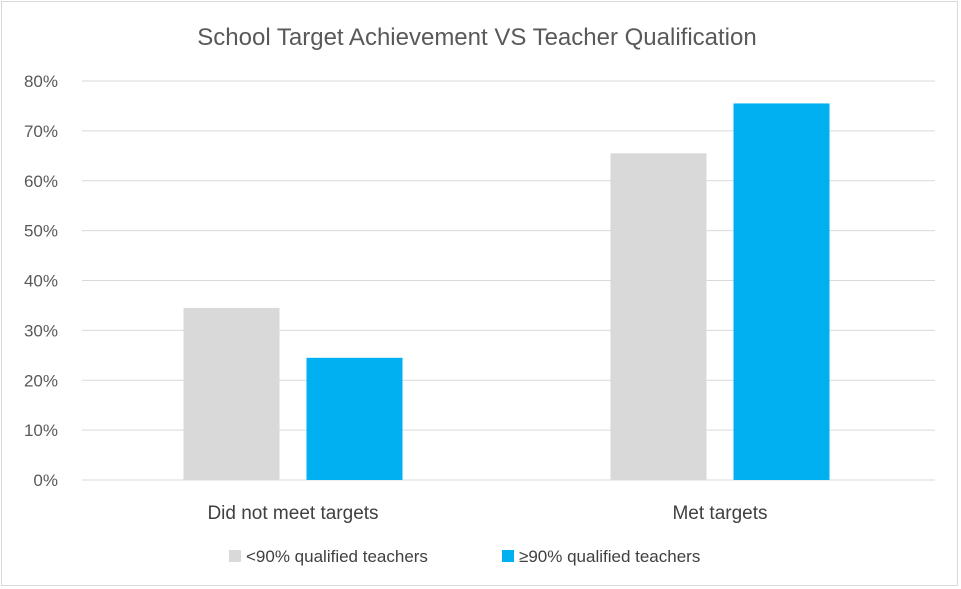 This screenshot has height=589, width=961. I want to click on x-axis-categories: Did not meet targets Met targets, so click(487, 513).